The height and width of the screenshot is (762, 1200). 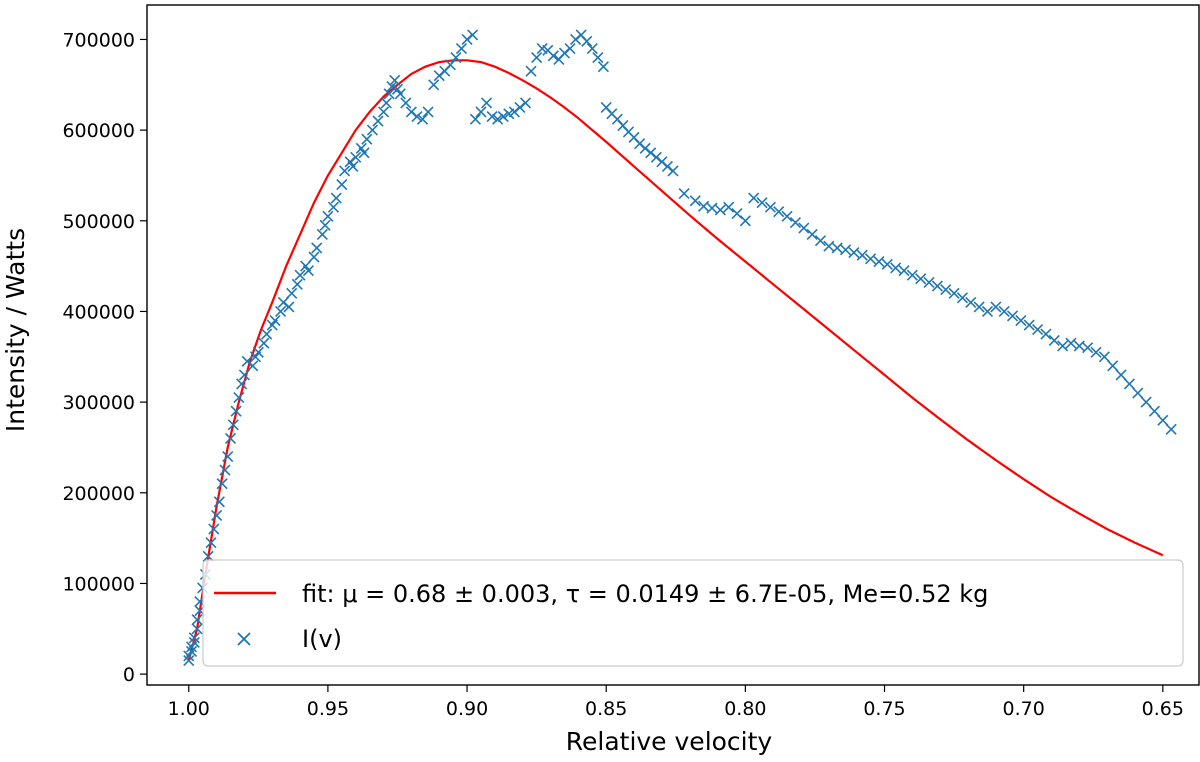 What do you see at coordinates (98, 494) in the screenshot?
I see `y-tick-label: 200000` at bounding box center [98, 494].